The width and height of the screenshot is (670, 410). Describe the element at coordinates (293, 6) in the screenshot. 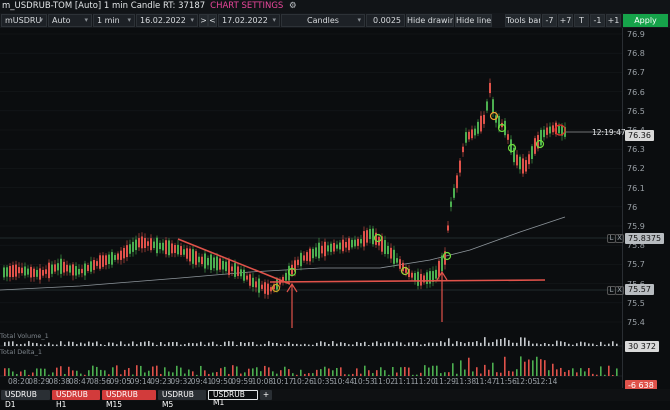

I see `gear-icon: ⚙` at that location.